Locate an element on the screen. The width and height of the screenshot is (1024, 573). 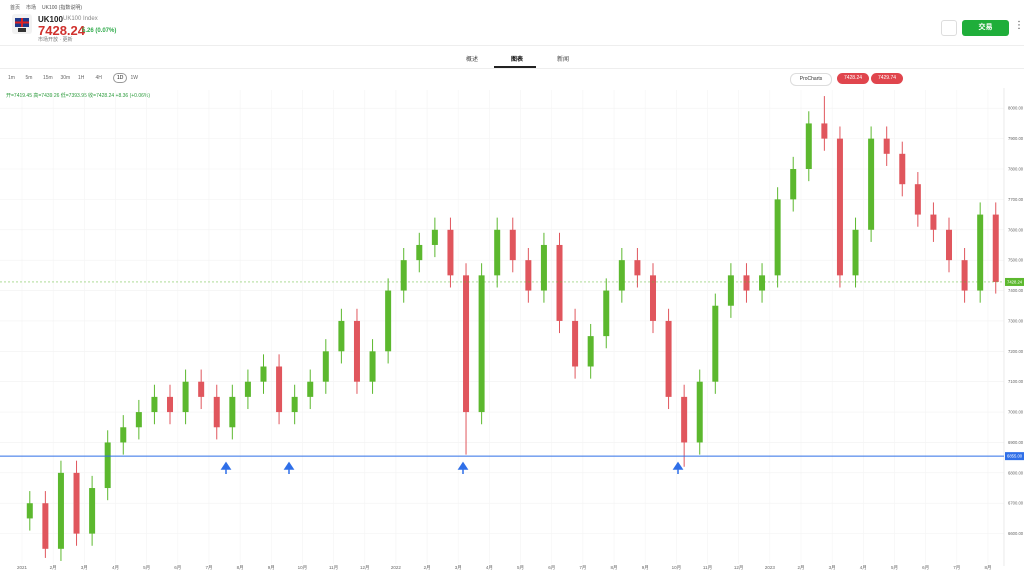
y-tick-label: 6600.00 is located at coordinates (1016, 533).